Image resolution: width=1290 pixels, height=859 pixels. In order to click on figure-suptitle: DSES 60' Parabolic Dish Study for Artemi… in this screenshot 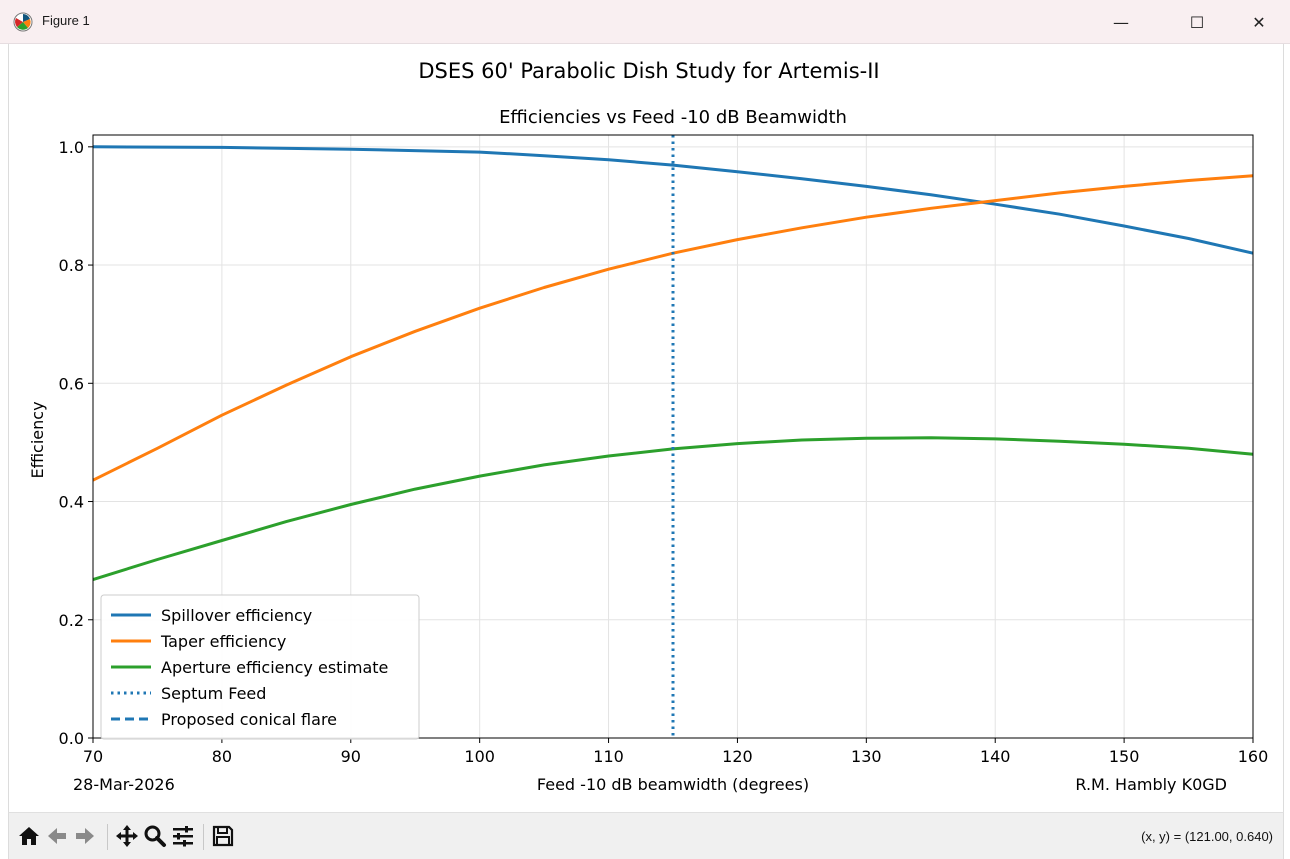, I will do `click(648, 71)`.